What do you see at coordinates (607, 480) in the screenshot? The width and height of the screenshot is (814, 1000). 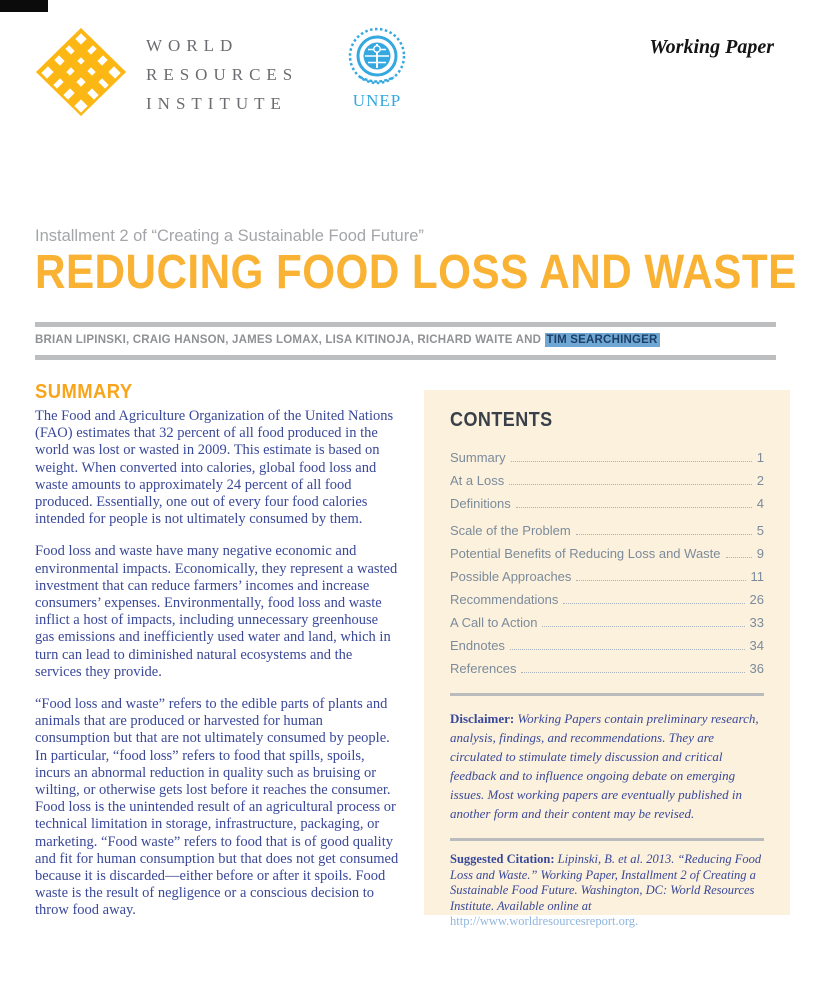 I see `toc-item-at-a-loss: At a Loss 2` at bounding box center [607, 480].